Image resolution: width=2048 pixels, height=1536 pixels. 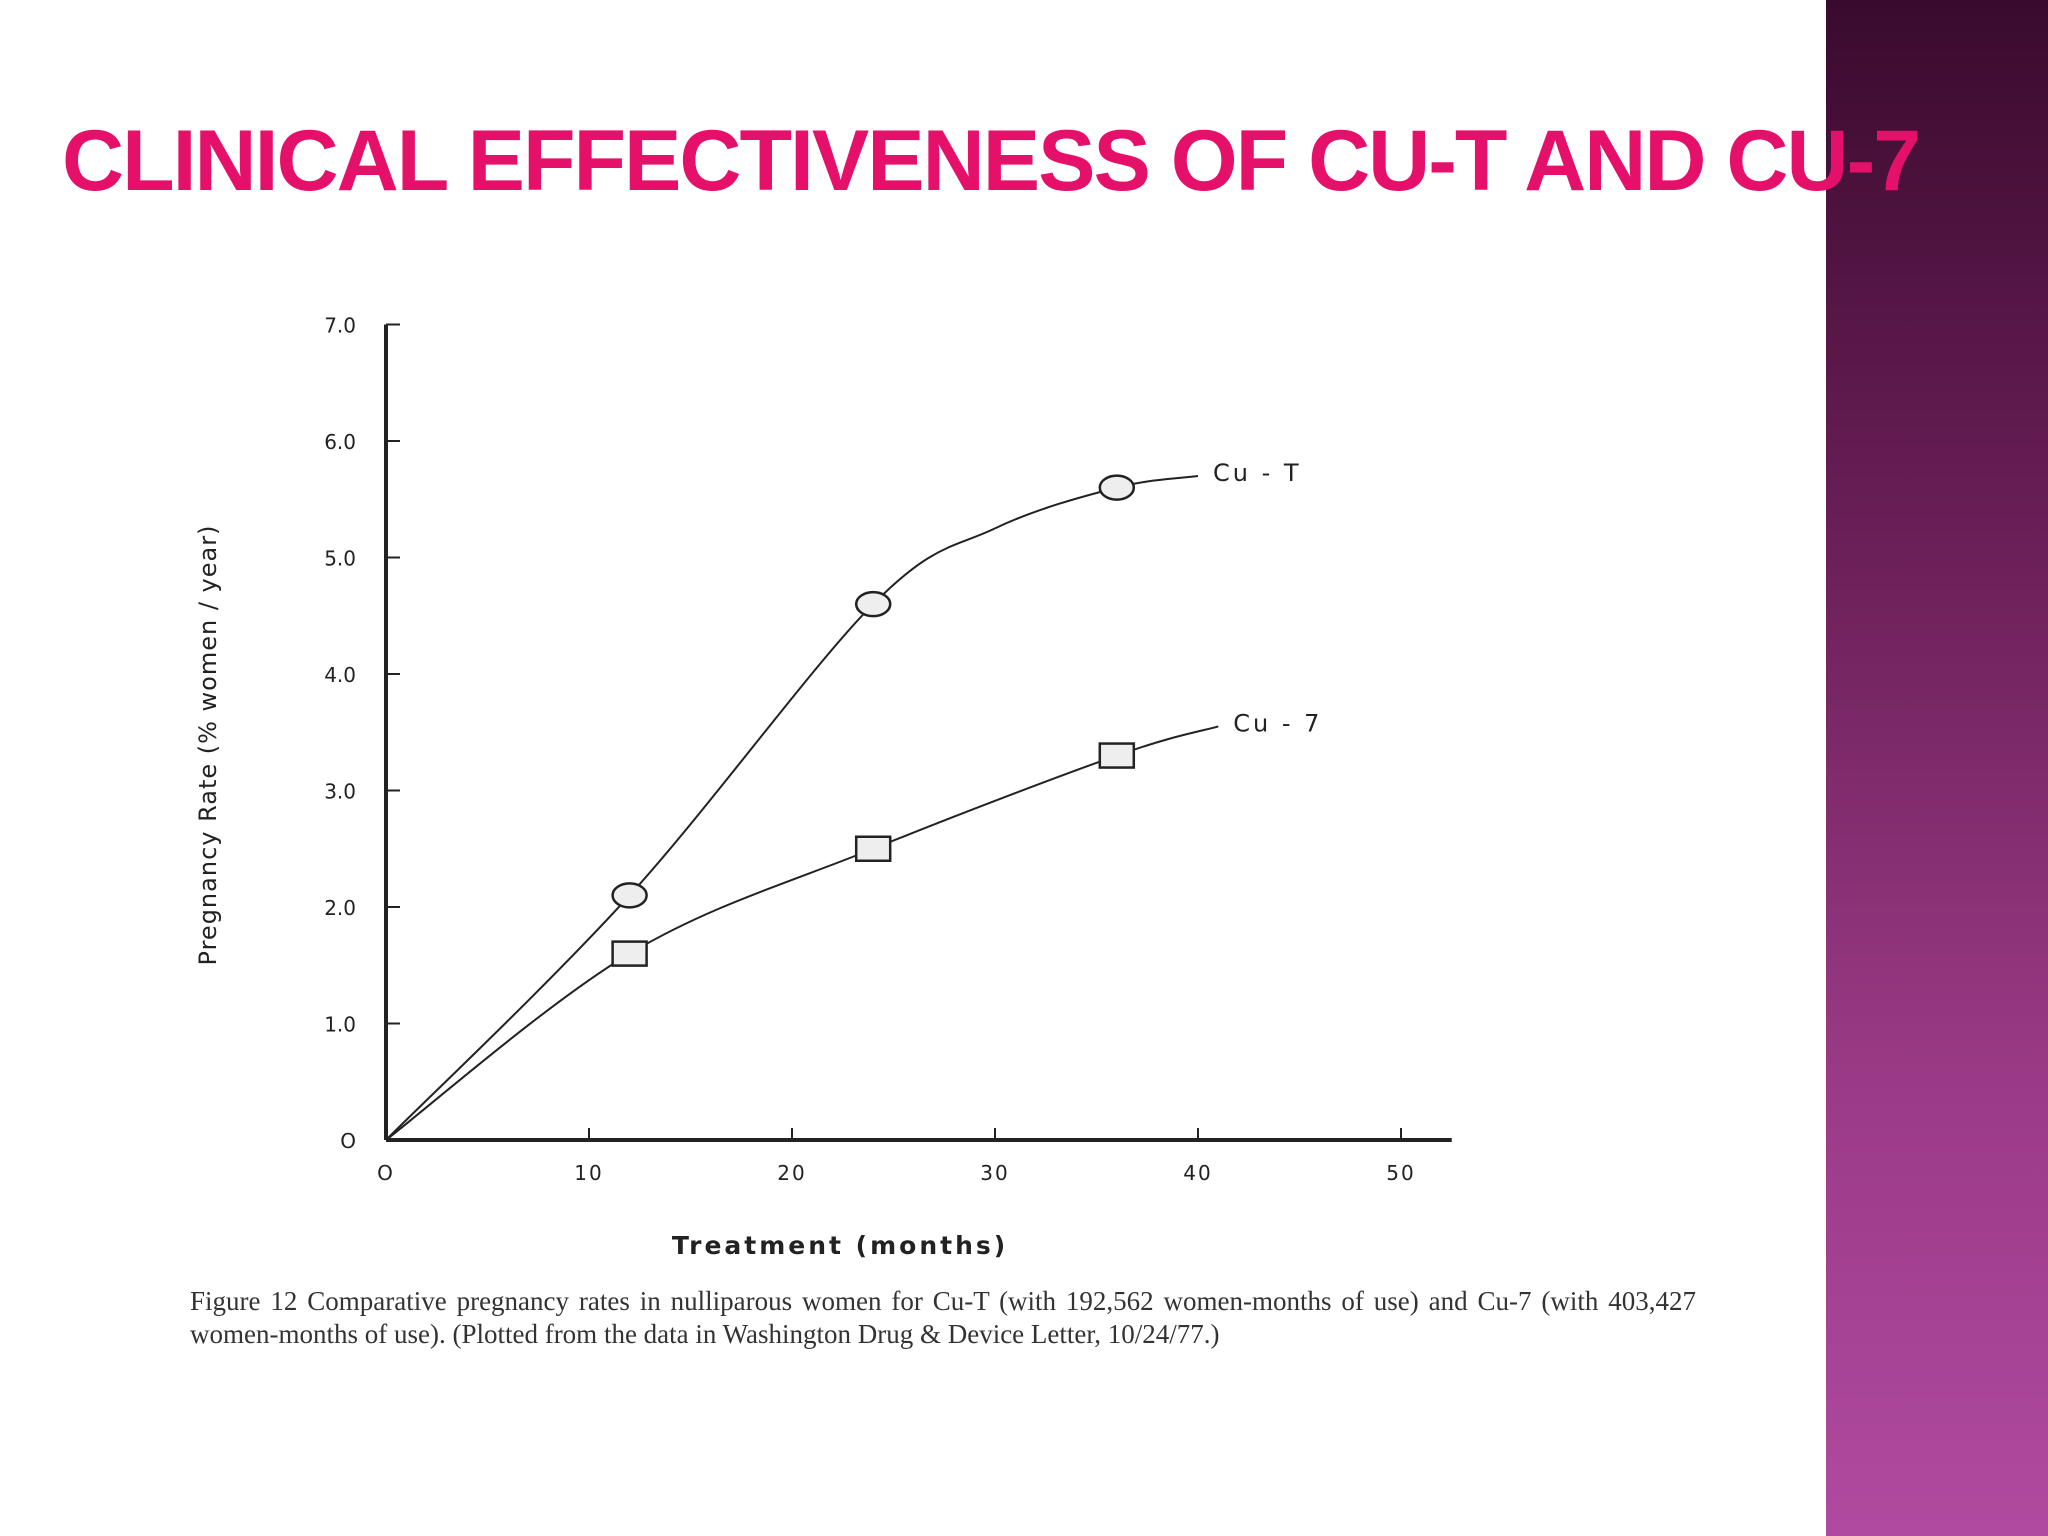 What do you see at coordinates (340, 442) in the screenshot?
I see `y-tick-label: 6.0` at bounding box center [340, 442].